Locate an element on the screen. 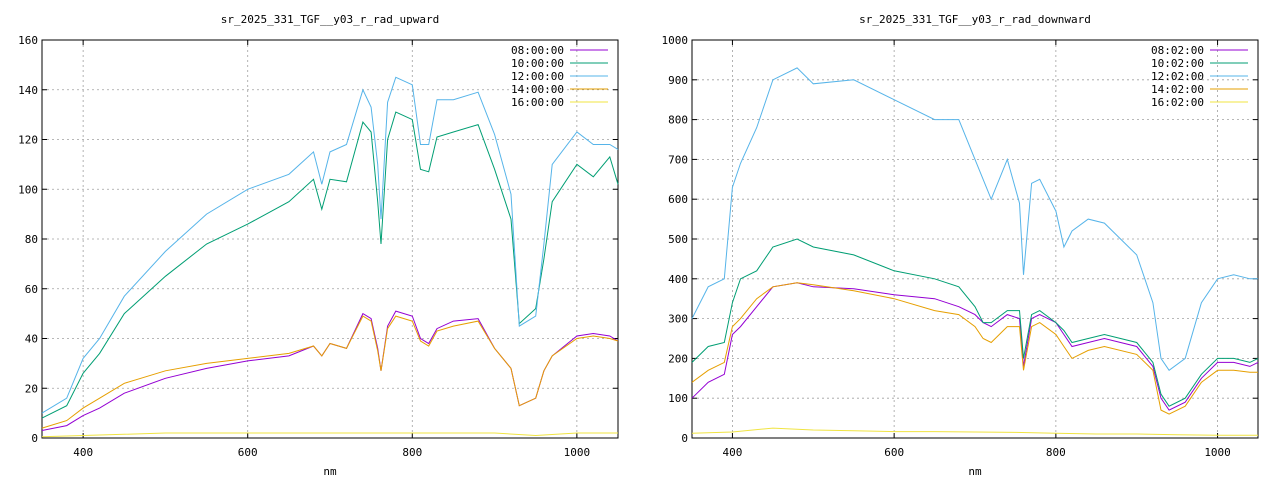 This screenshot has width=1280, height=480. chart2-ytick-label: 100 is located at coordinates (678, 398).